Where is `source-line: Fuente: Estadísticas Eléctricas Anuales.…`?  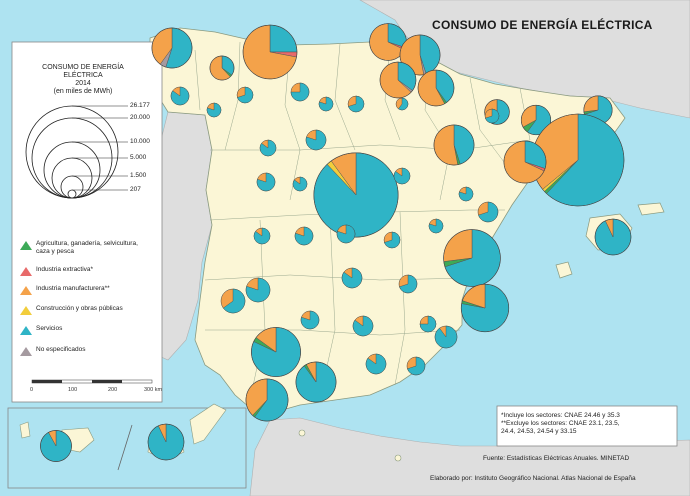 source-line: Fuente: Estadísticas Eléctricas Anuales.… is located at coordinates (556, 458).